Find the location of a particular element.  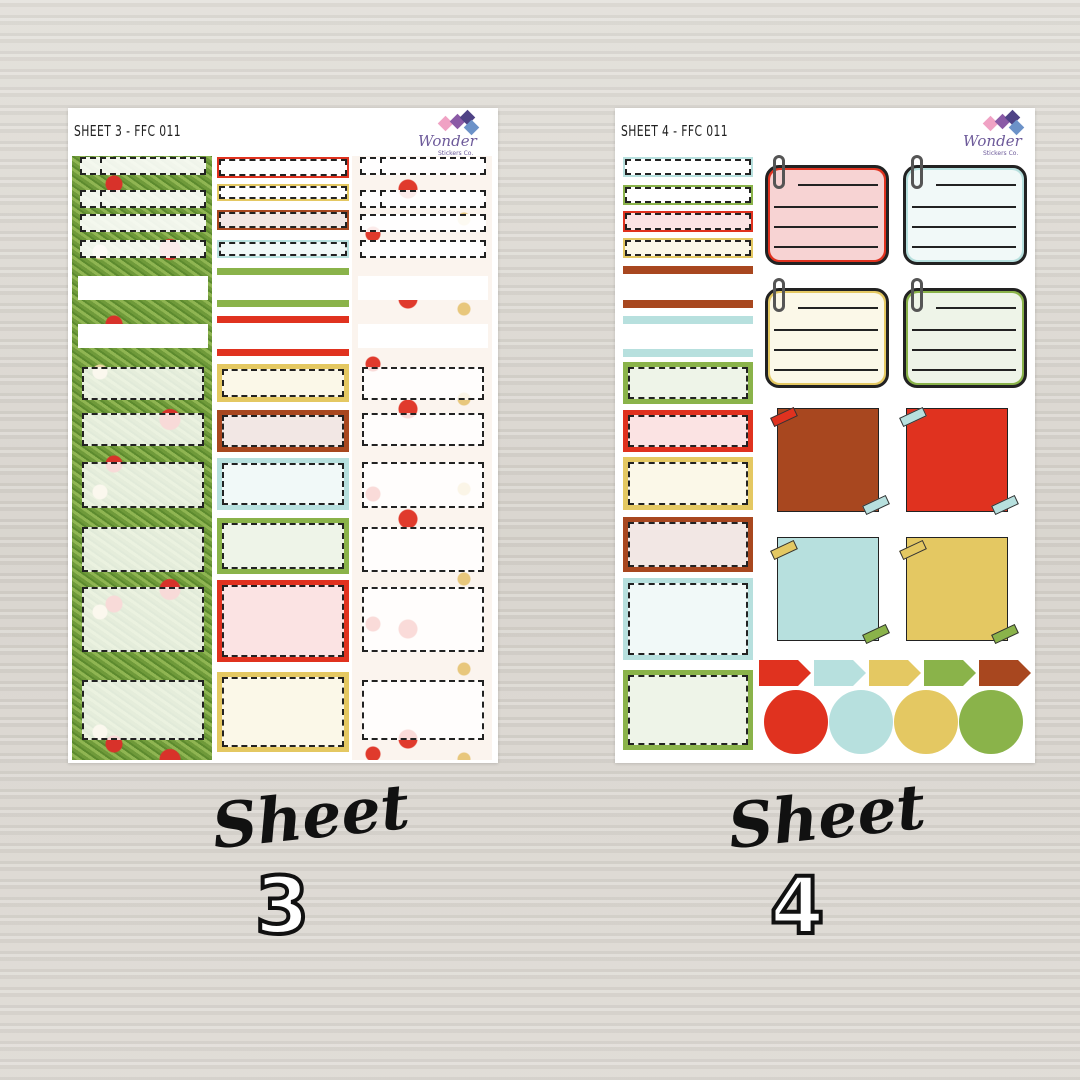

yellow-square-sticker is located at coordinates (957, 589).